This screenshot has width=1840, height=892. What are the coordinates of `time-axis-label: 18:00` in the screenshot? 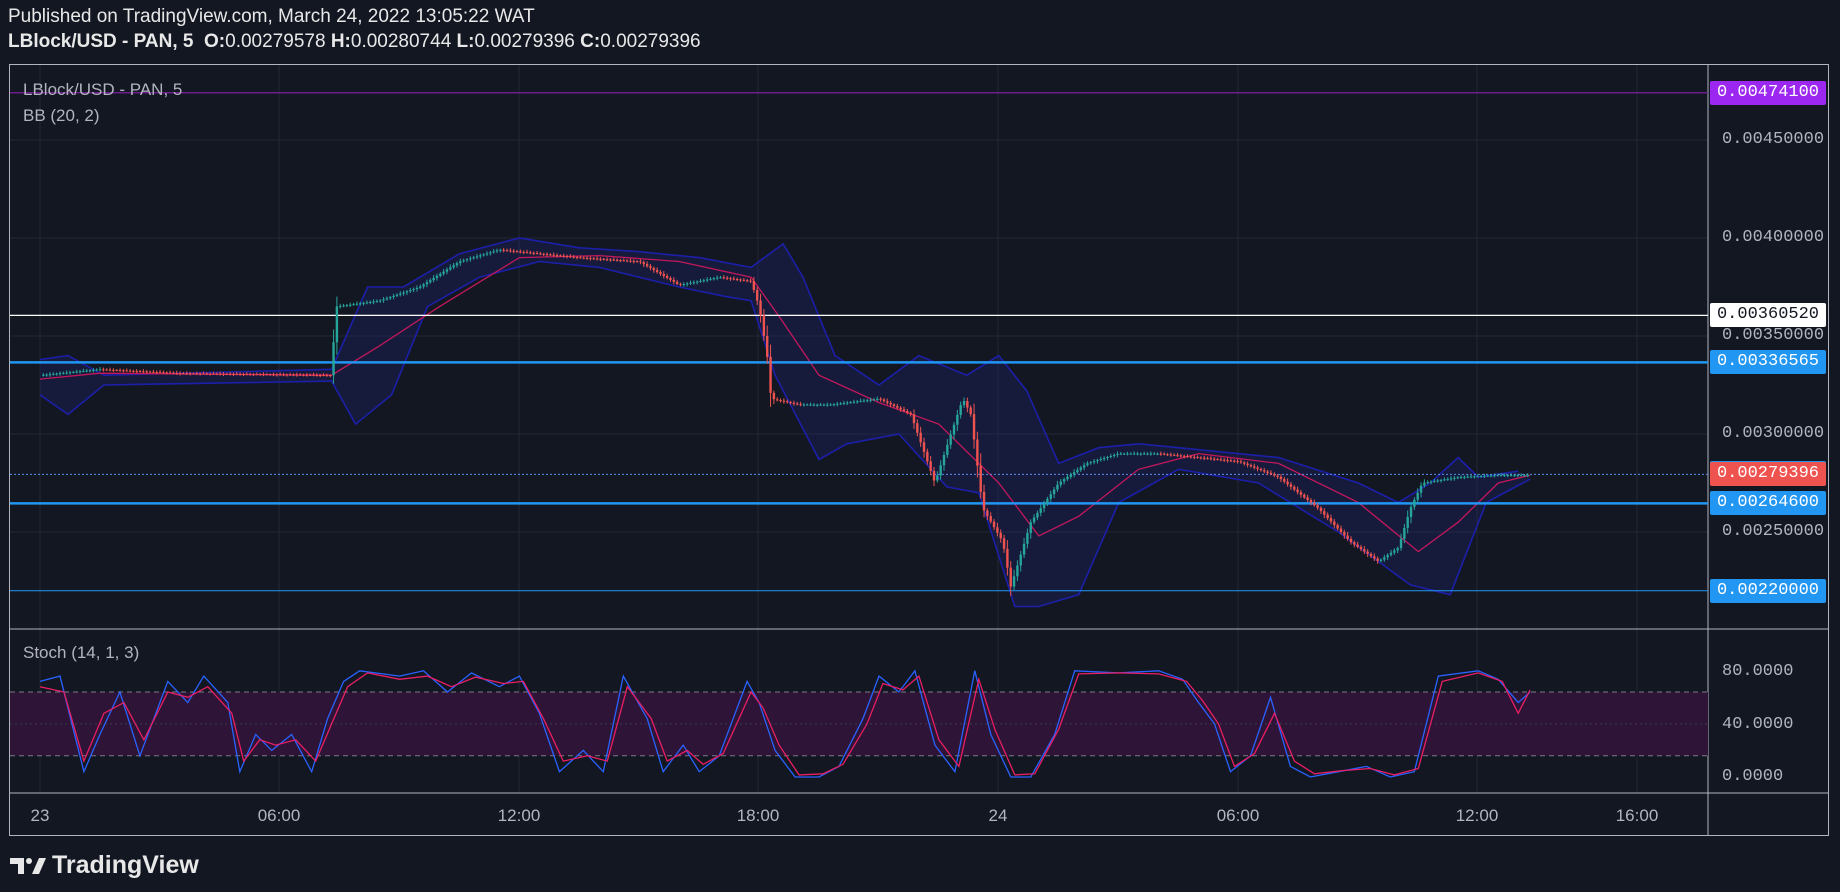 It's located at (758, 815).